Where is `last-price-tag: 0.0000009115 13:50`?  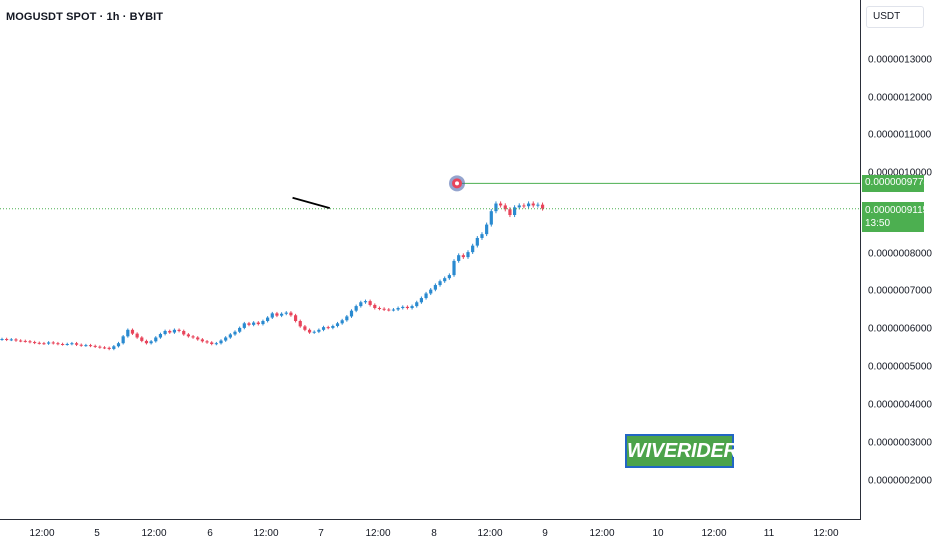
last-price-tag: 0.0000009115 13:50 is located at coordinates (895, 217).